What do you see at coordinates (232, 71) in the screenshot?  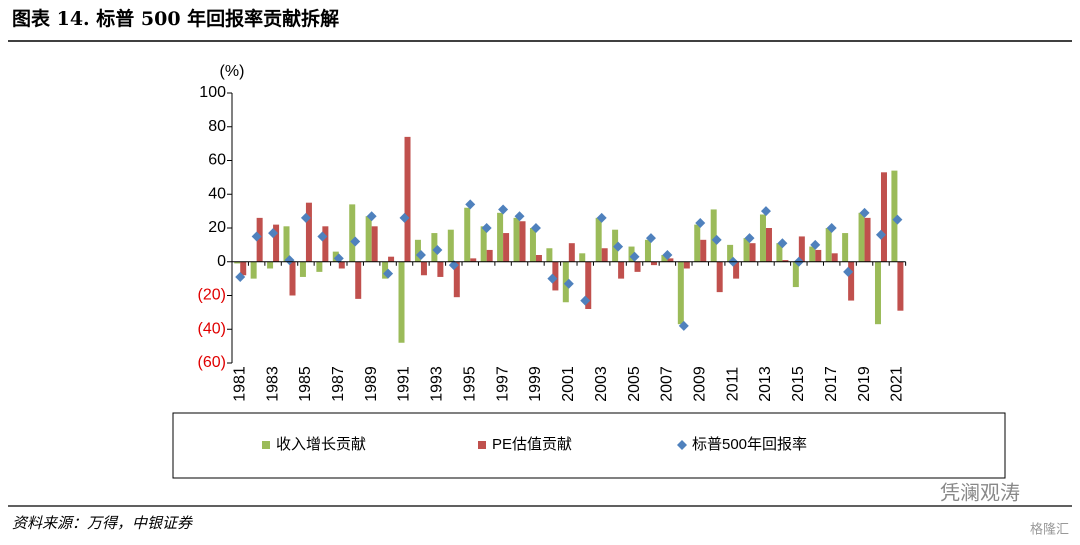 I see `unit-label: (%)` at bounding box center [232, 71].